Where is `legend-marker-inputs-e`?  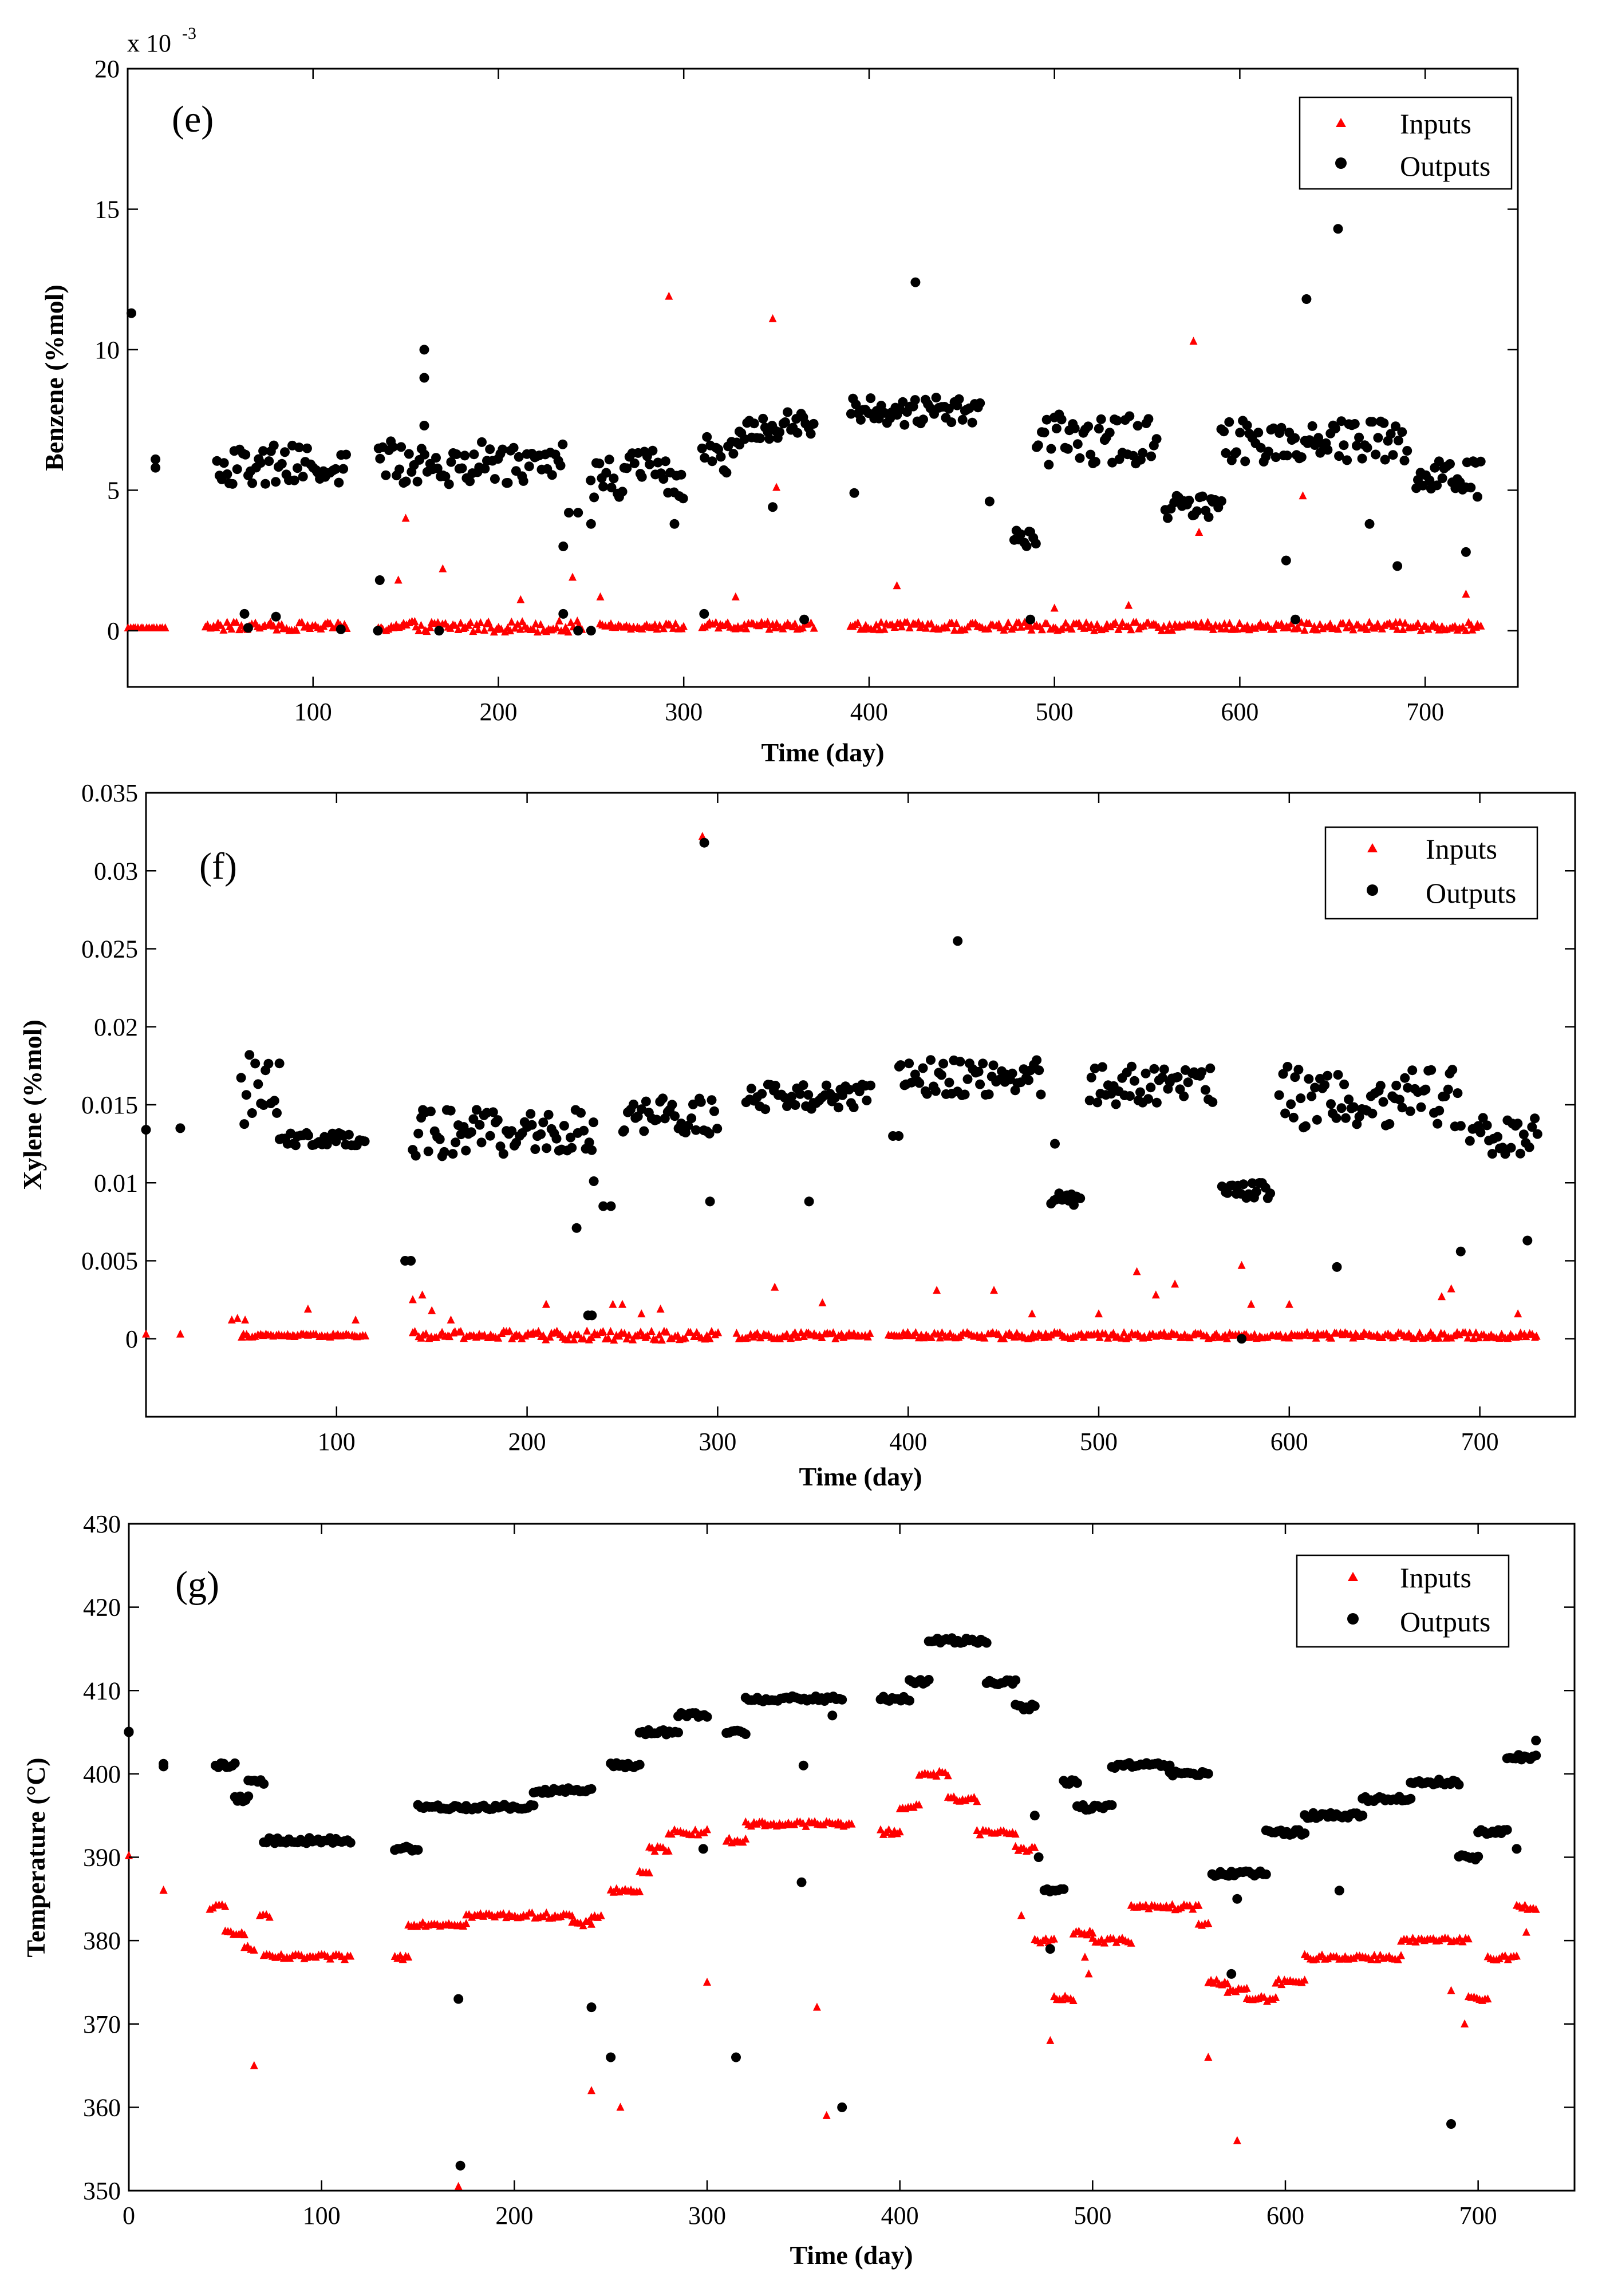
legend-marker-inputs-e is located at coordinates (1341, 123).